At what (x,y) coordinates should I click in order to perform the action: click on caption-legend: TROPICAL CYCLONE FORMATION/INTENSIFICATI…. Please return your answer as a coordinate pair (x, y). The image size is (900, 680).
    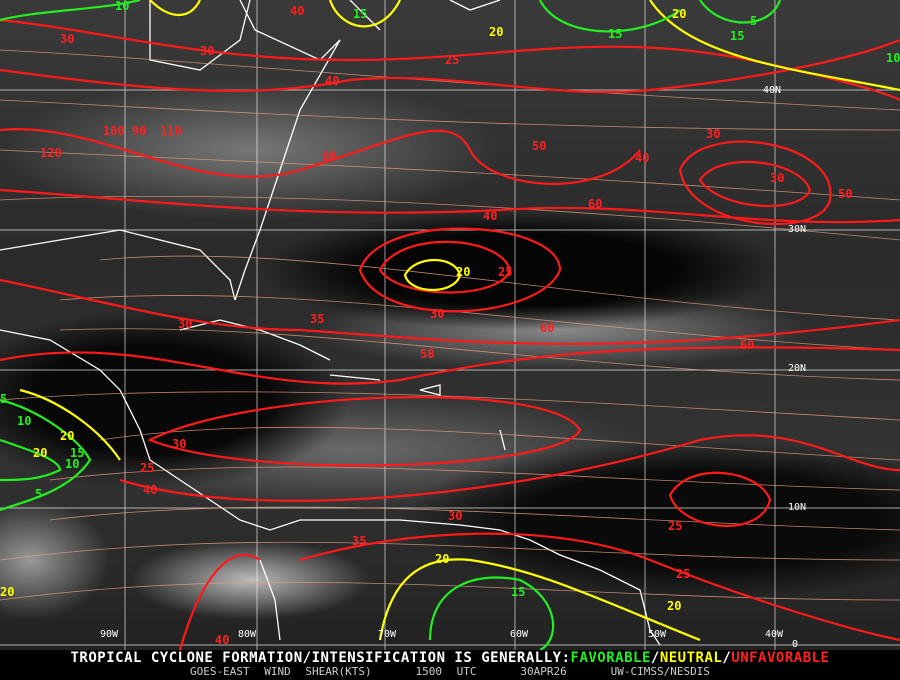
    Looking at the image, I should click on (450, 658).